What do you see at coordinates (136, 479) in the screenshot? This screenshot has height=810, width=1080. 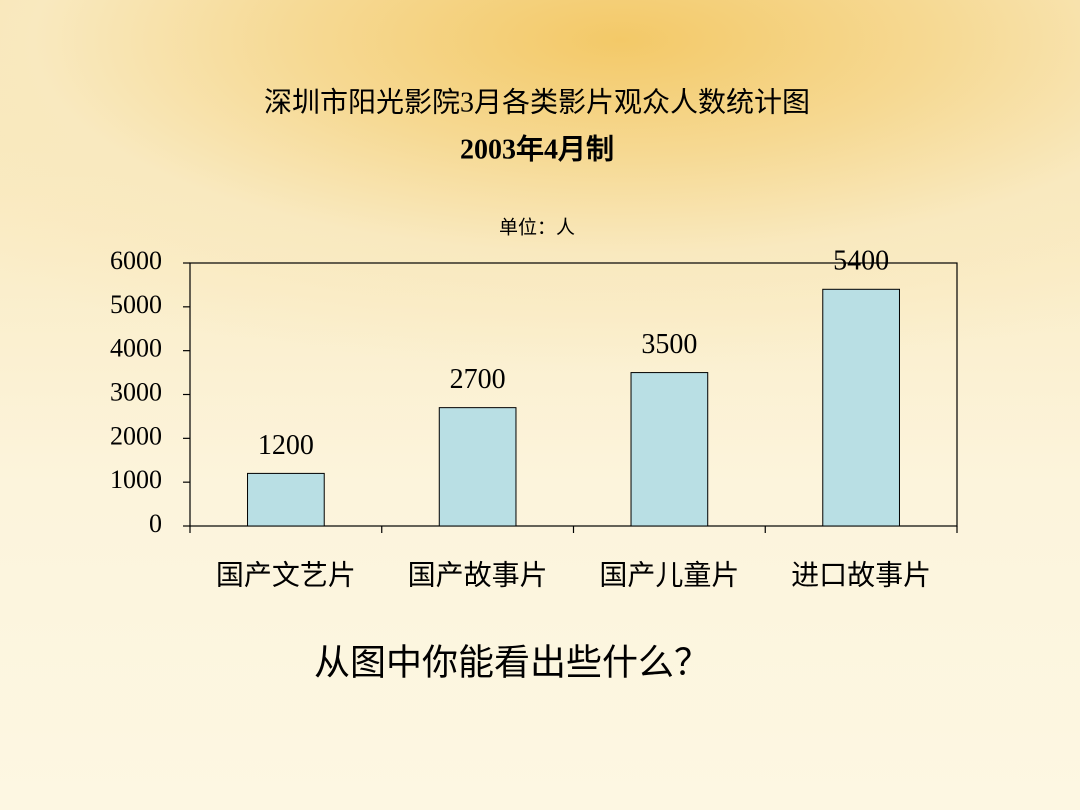 I see `y-tick-label: 1000` at bounding box center [136, 479].